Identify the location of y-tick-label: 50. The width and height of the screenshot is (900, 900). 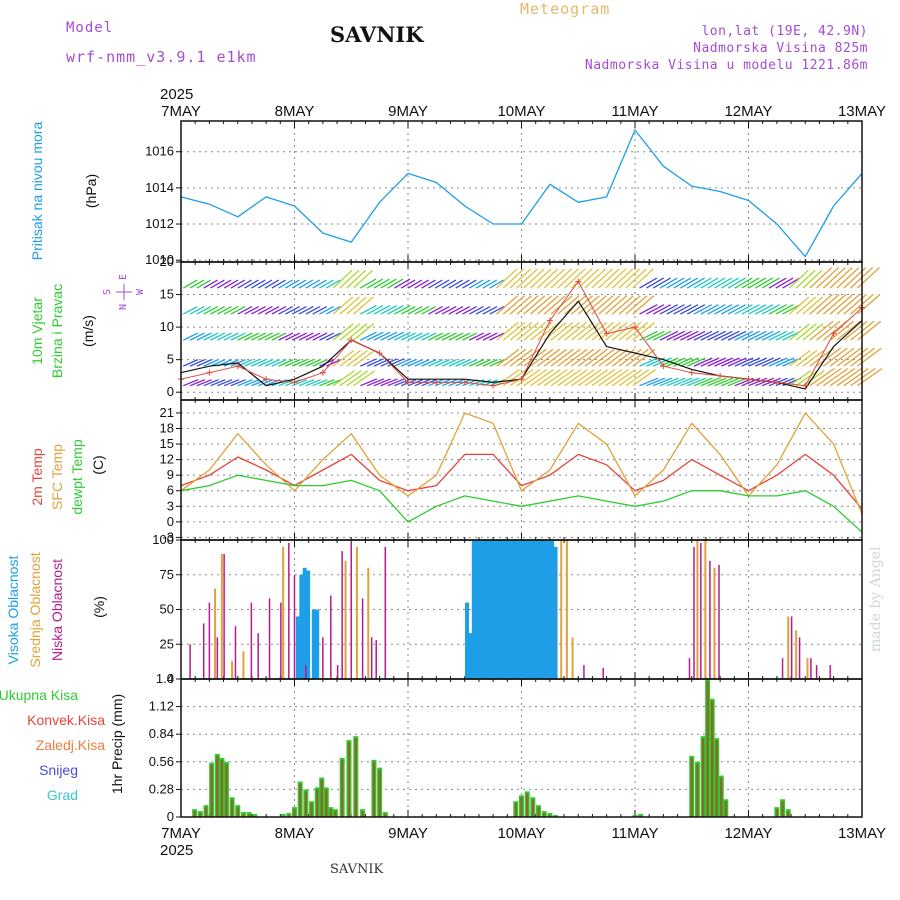
(167, 609).